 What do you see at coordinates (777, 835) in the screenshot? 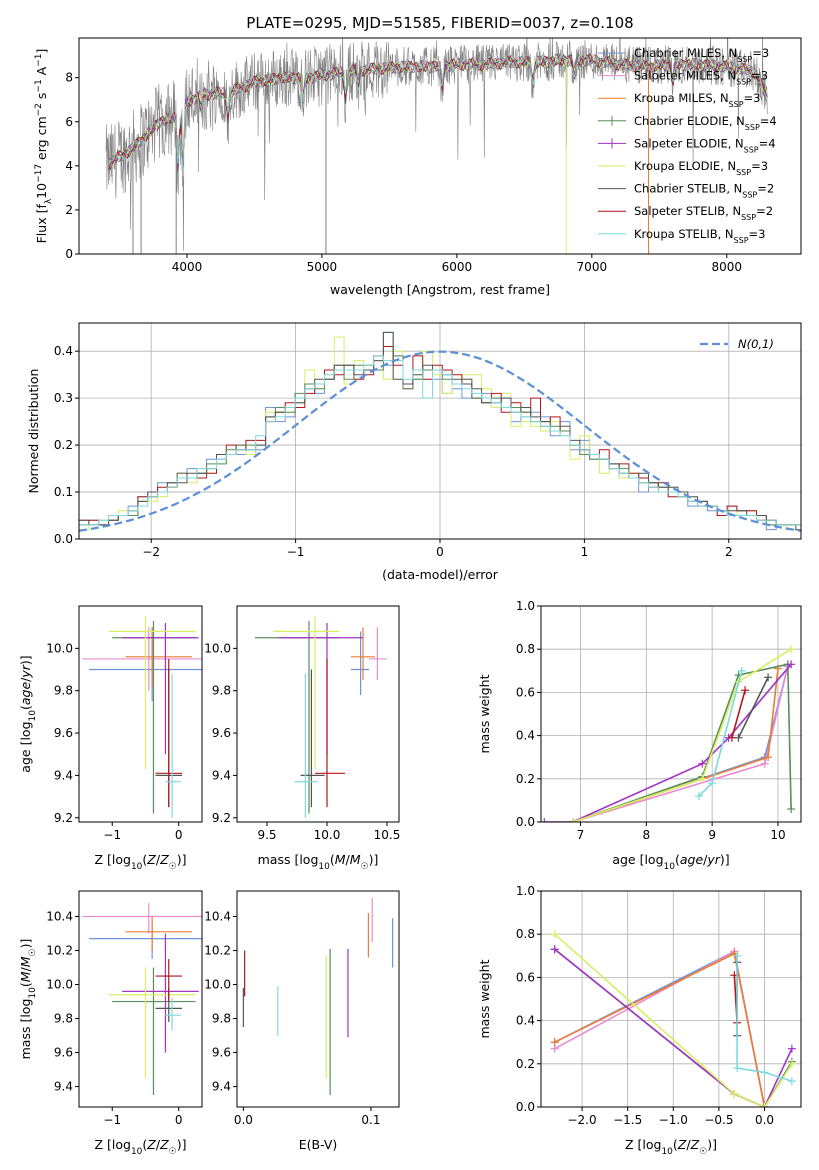
I see `x-tick-label: 10` at bounding box center [777, 835].